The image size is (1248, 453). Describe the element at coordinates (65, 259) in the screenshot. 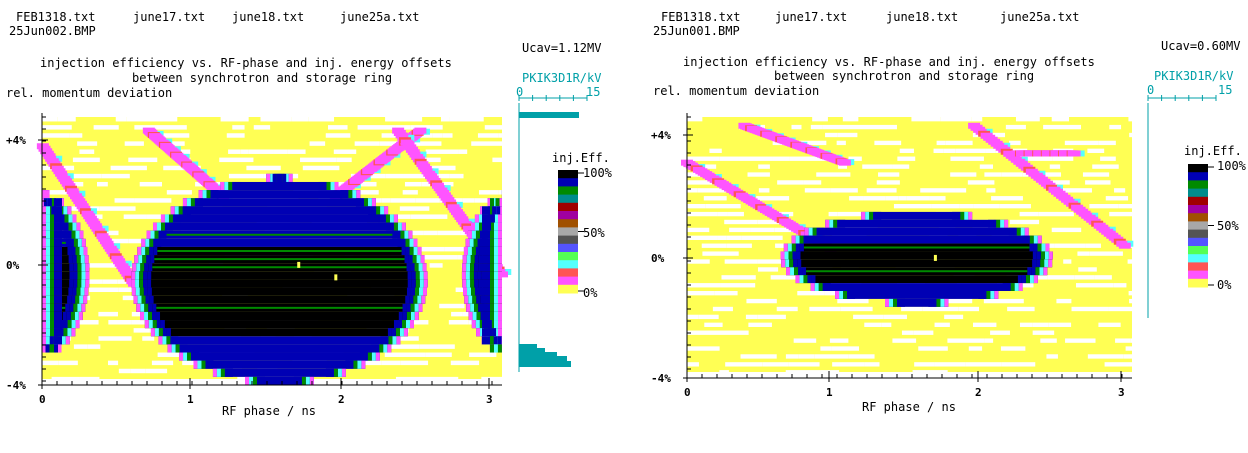

I see `edge-bucket-left` at that location.